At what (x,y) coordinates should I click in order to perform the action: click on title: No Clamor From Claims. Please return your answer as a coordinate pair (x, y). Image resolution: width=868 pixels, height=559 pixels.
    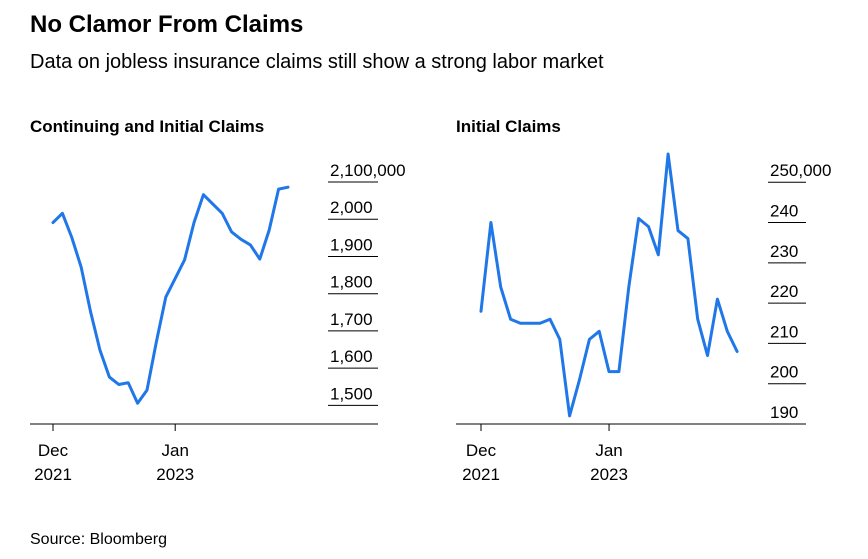
    Looking at the image, I should click on (166, 24).